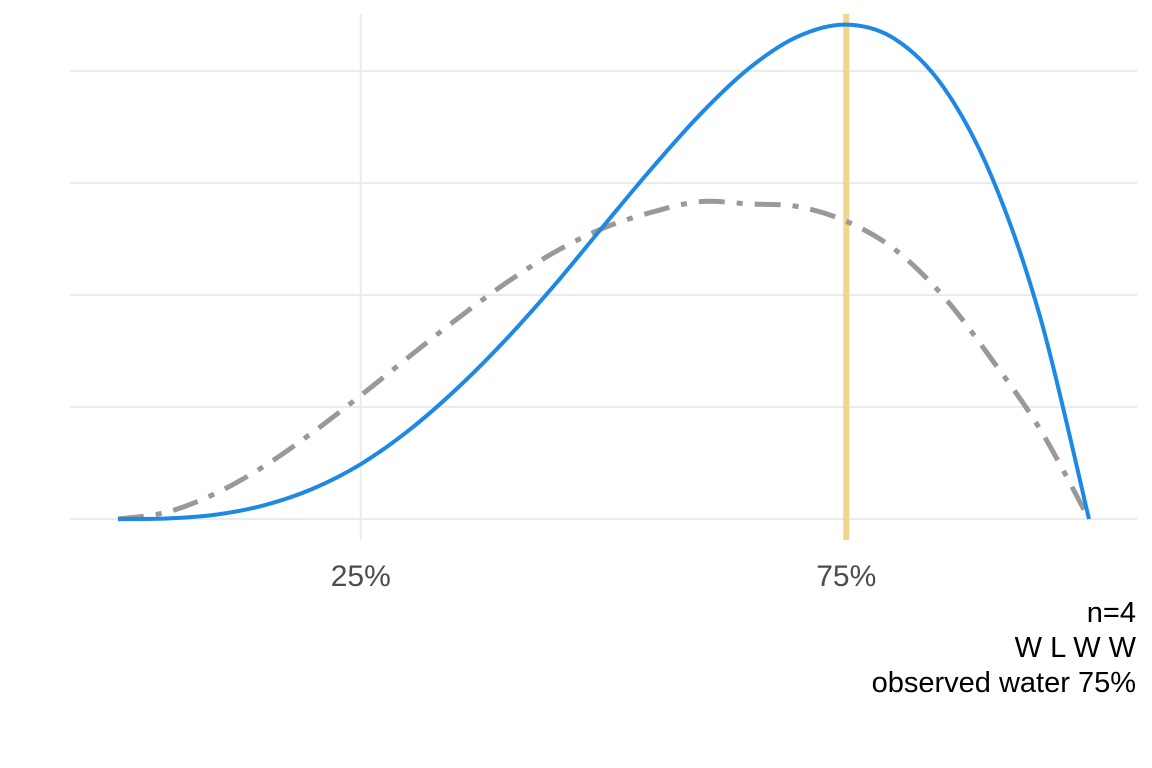 Image resolution: width=1152 pixels, height=768 pixels. I want to click on x-tick-labels: 25% 75%, so click(604, 576).